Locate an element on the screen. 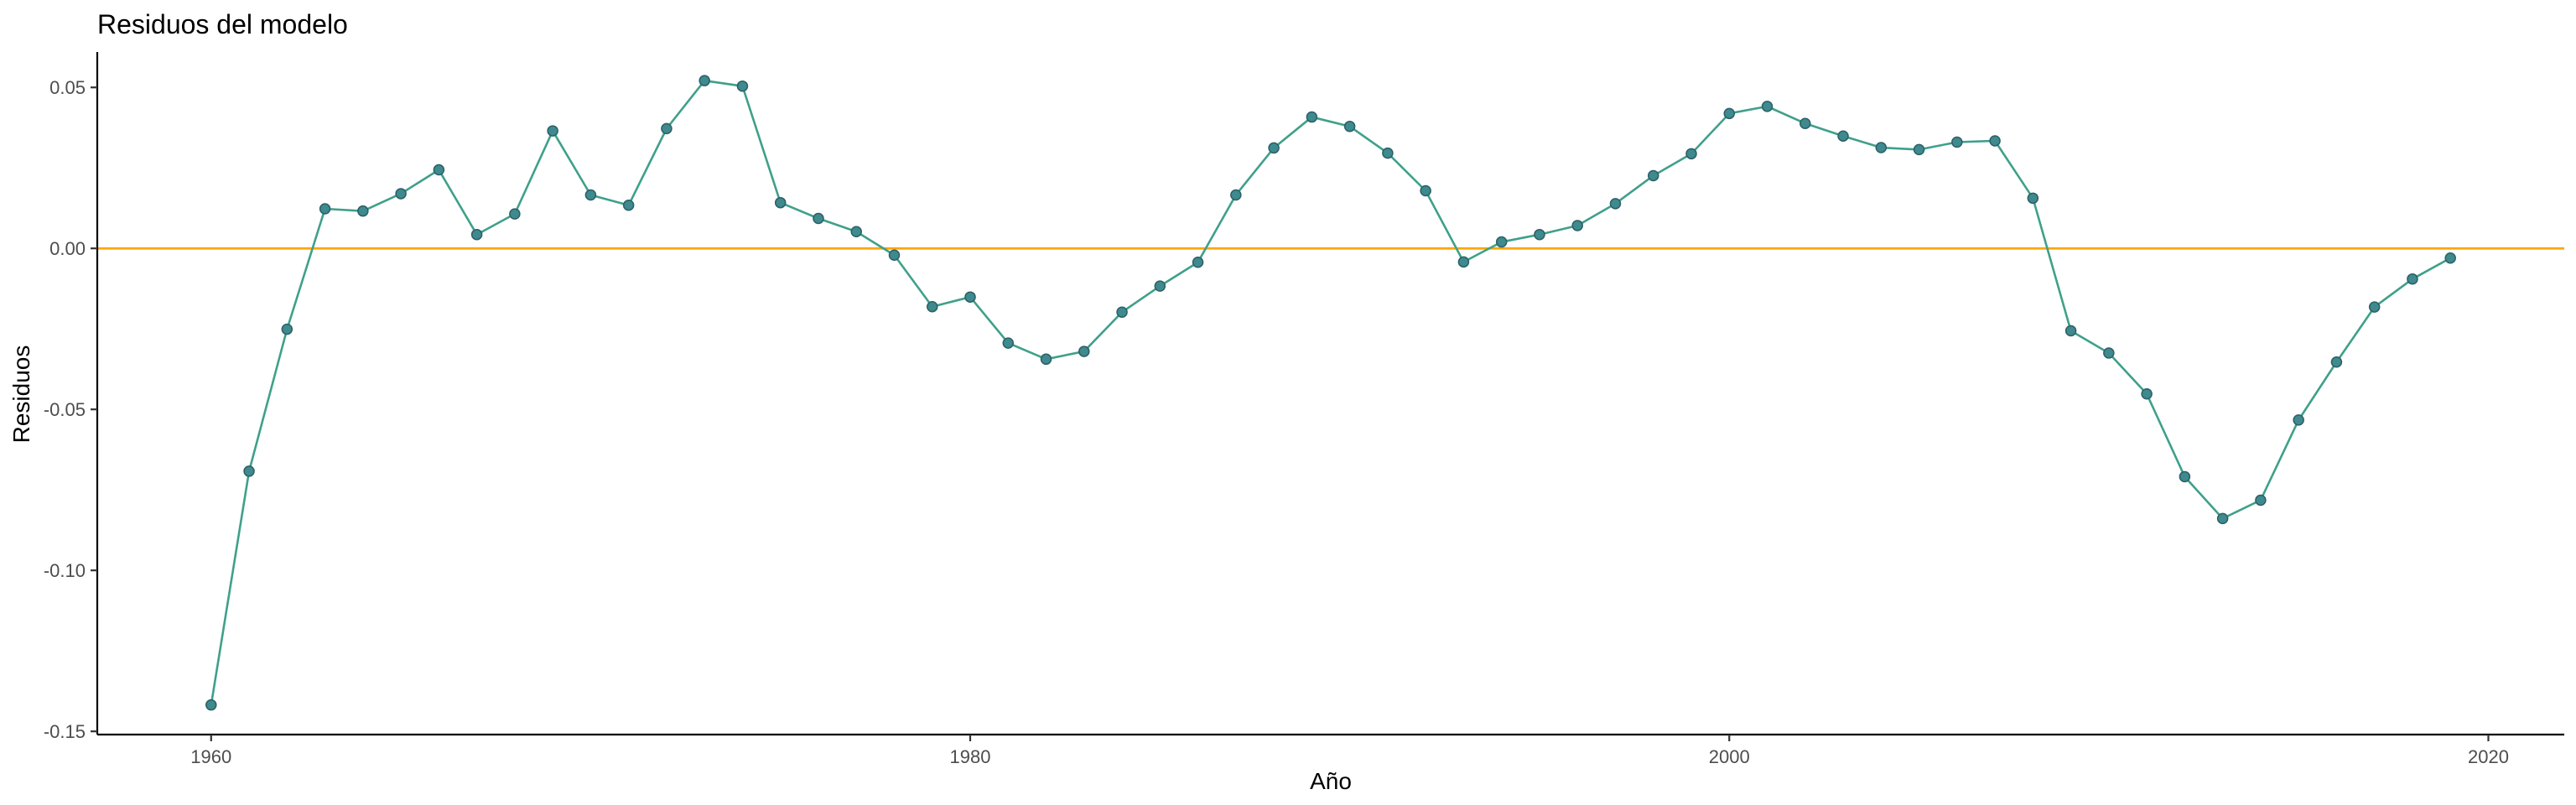 This screenshot has width=2576, height=805. x-axis-title: Año is located at coordinates (1331, 781).